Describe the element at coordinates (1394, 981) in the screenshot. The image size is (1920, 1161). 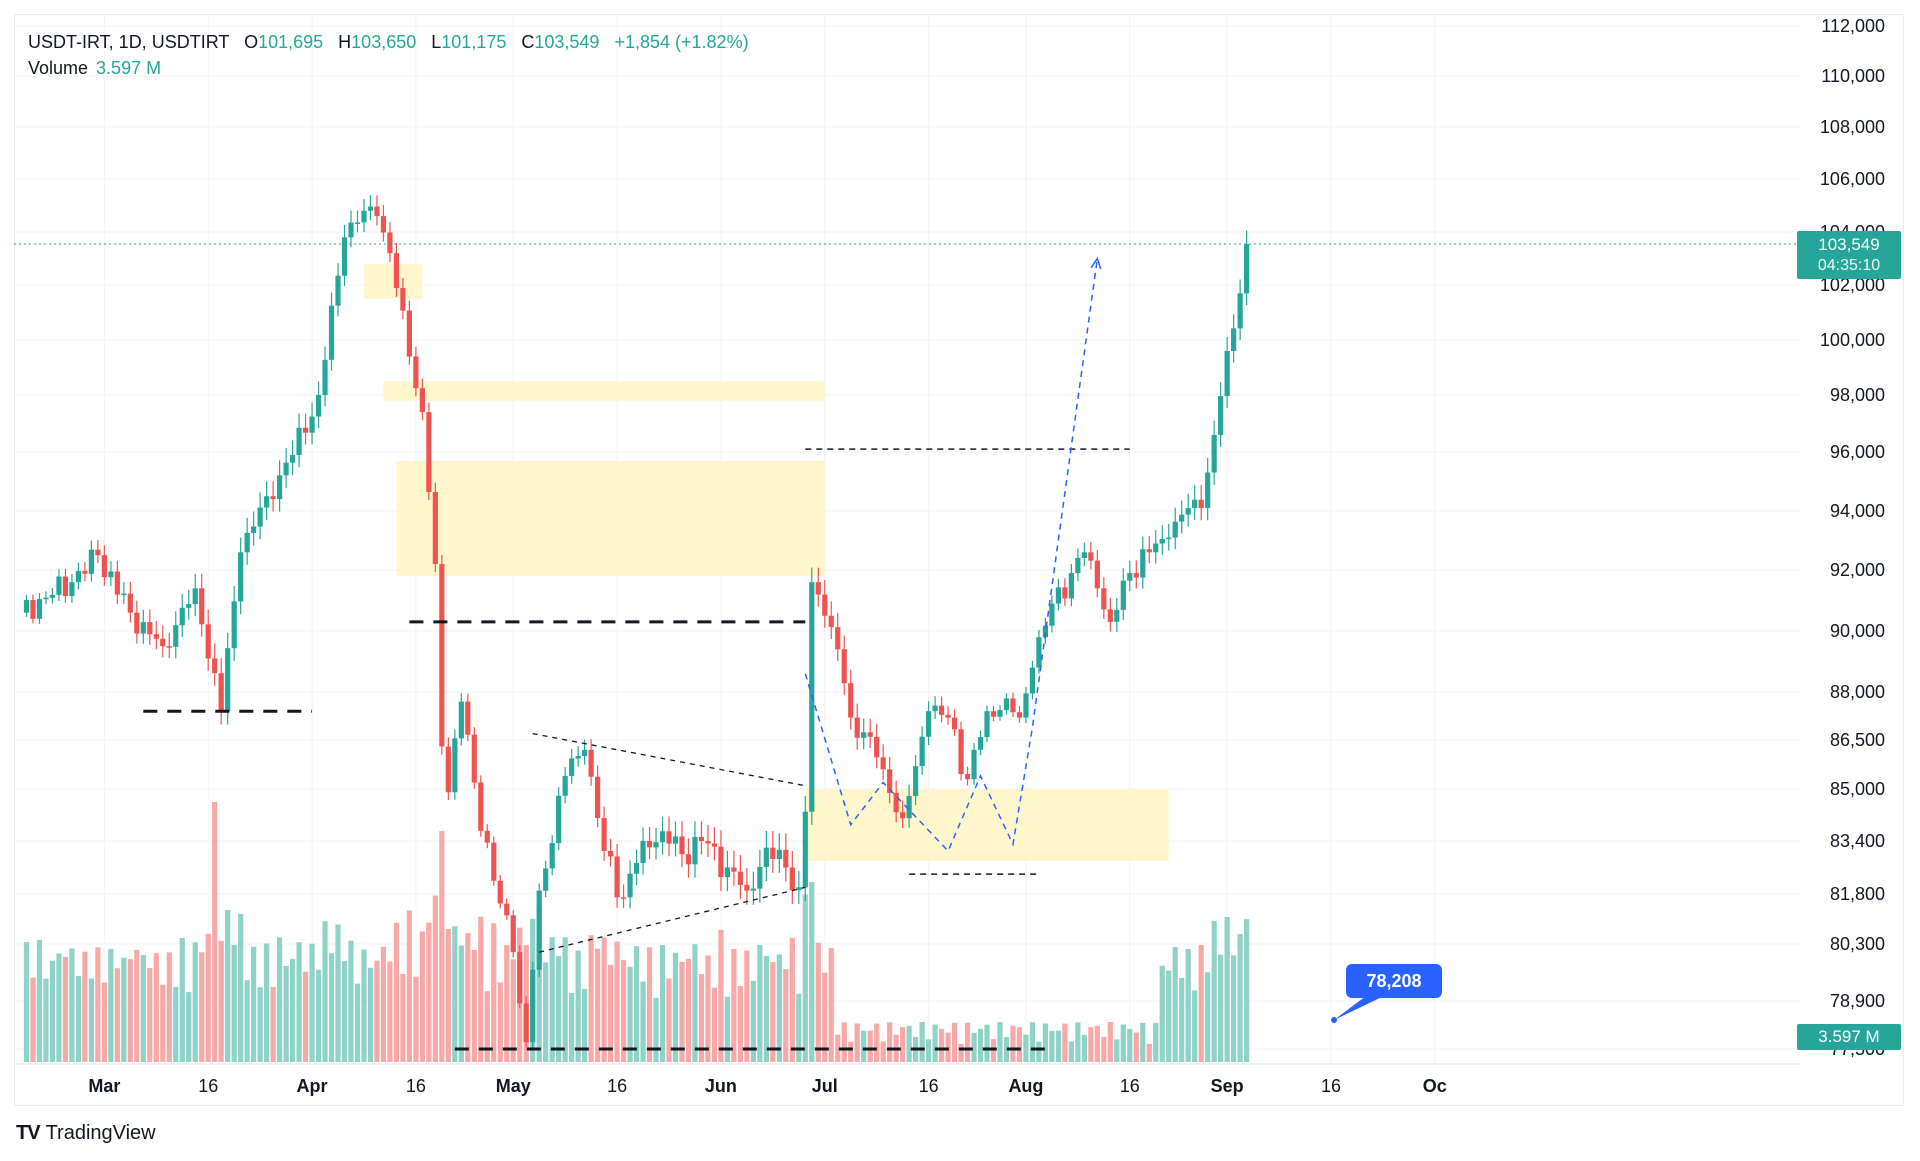
I see `note-bubble: 78,208` at that location.